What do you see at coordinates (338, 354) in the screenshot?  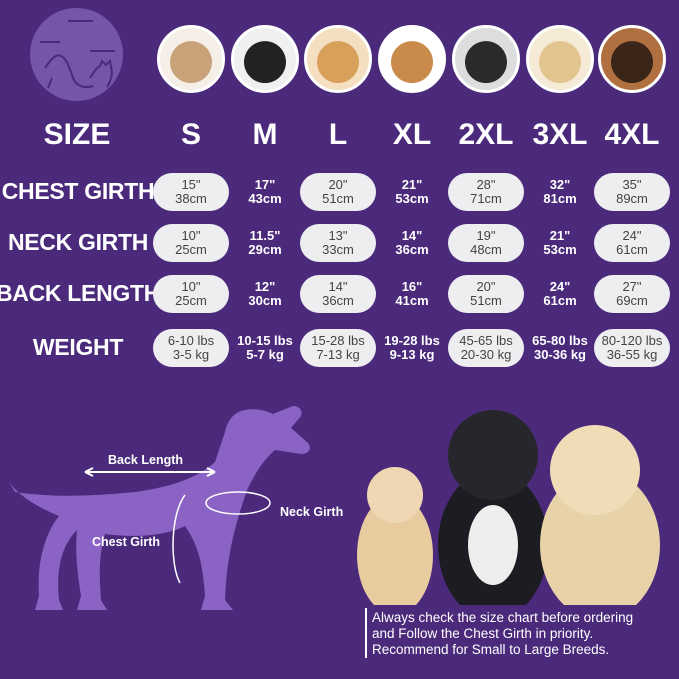 I see `metric-value: 7-13 kg` at bounding box center [338, 354].